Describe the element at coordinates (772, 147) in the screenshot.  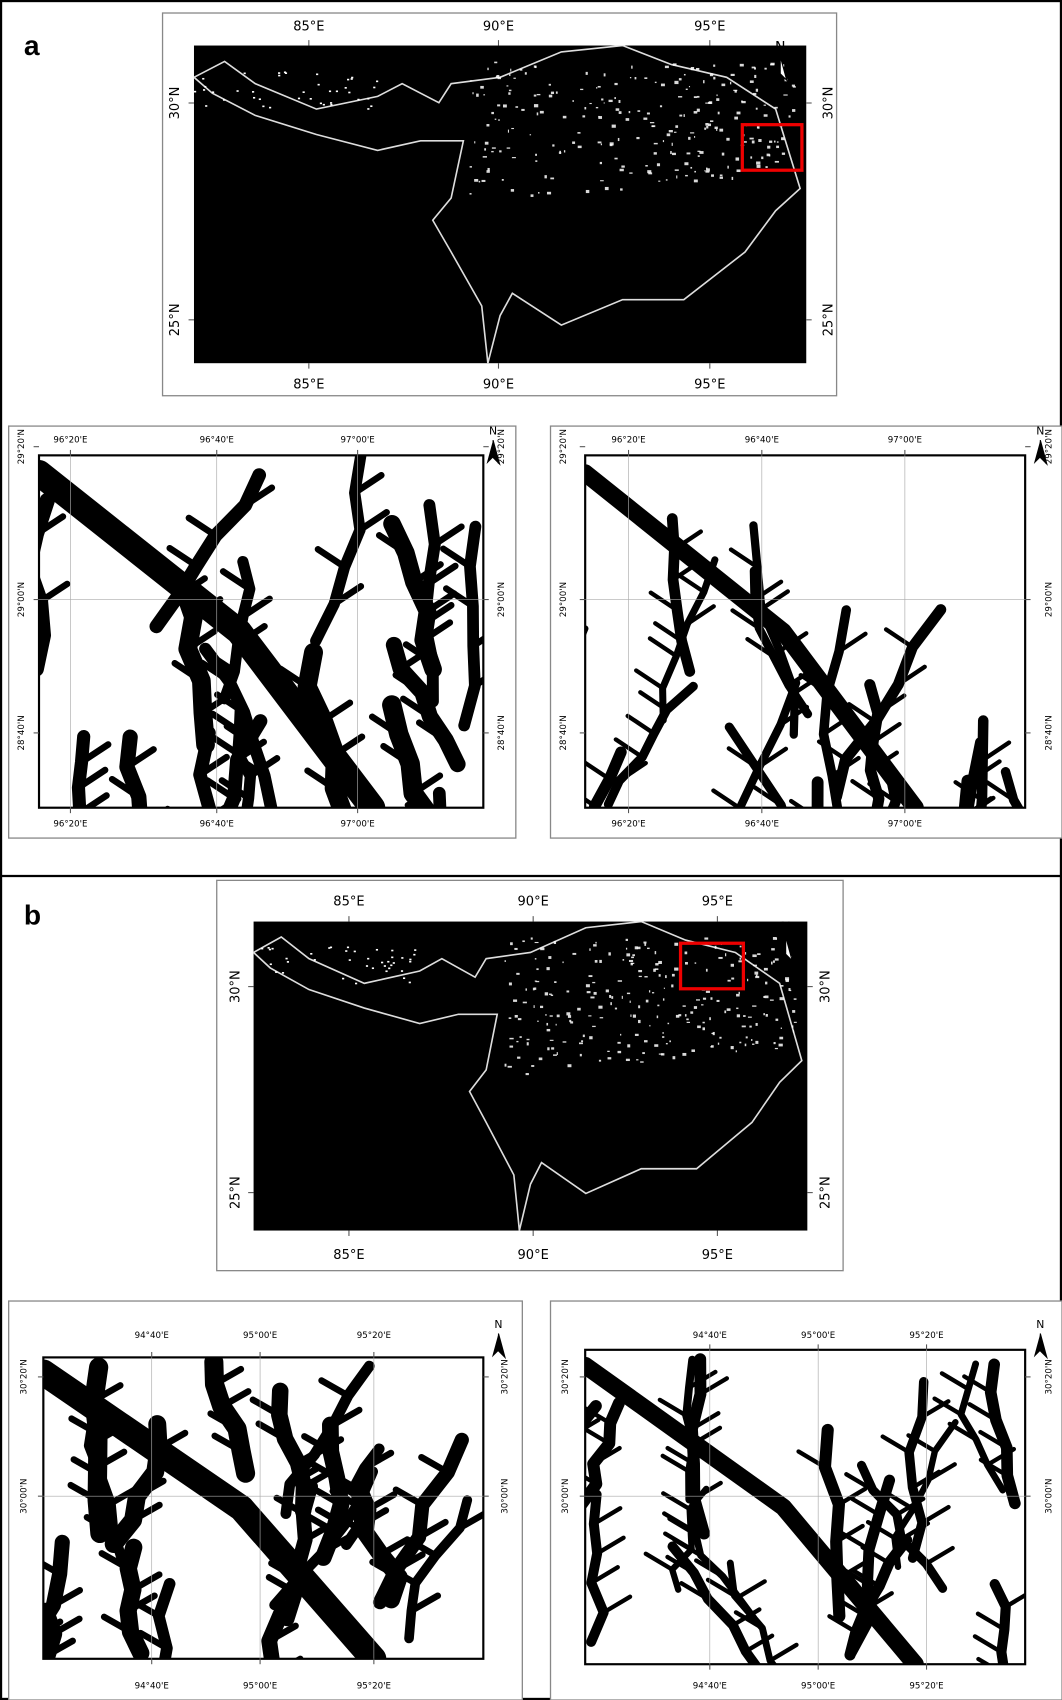
I see `study-area-box` at that location.